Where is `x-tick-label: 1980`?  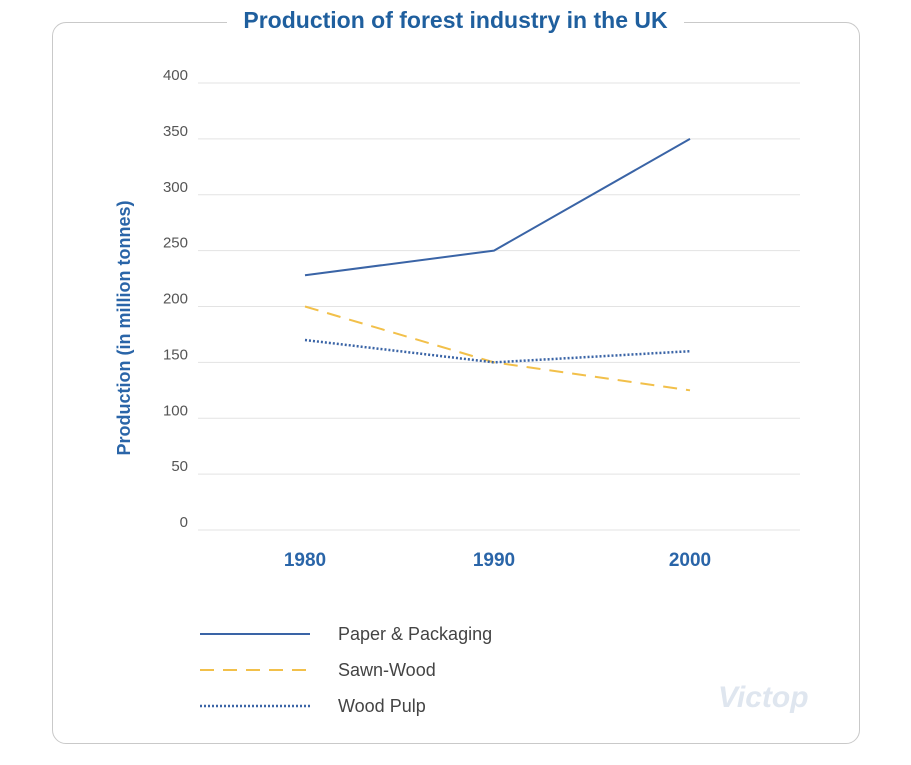 x-tick-label: 1980 is located at coordinates (305, 560).